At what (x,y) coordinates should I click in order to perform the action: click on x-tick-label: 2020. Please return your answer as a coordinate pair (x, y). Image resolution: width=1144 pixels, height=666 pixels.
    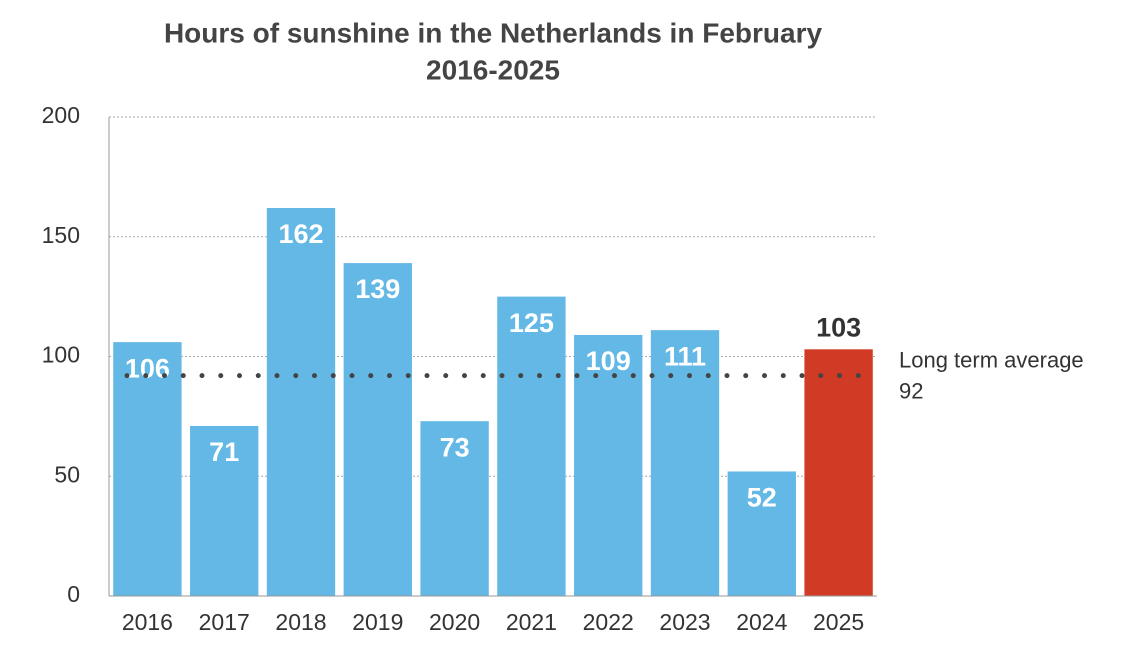
    Looking at the image, I should click on (454, 622).